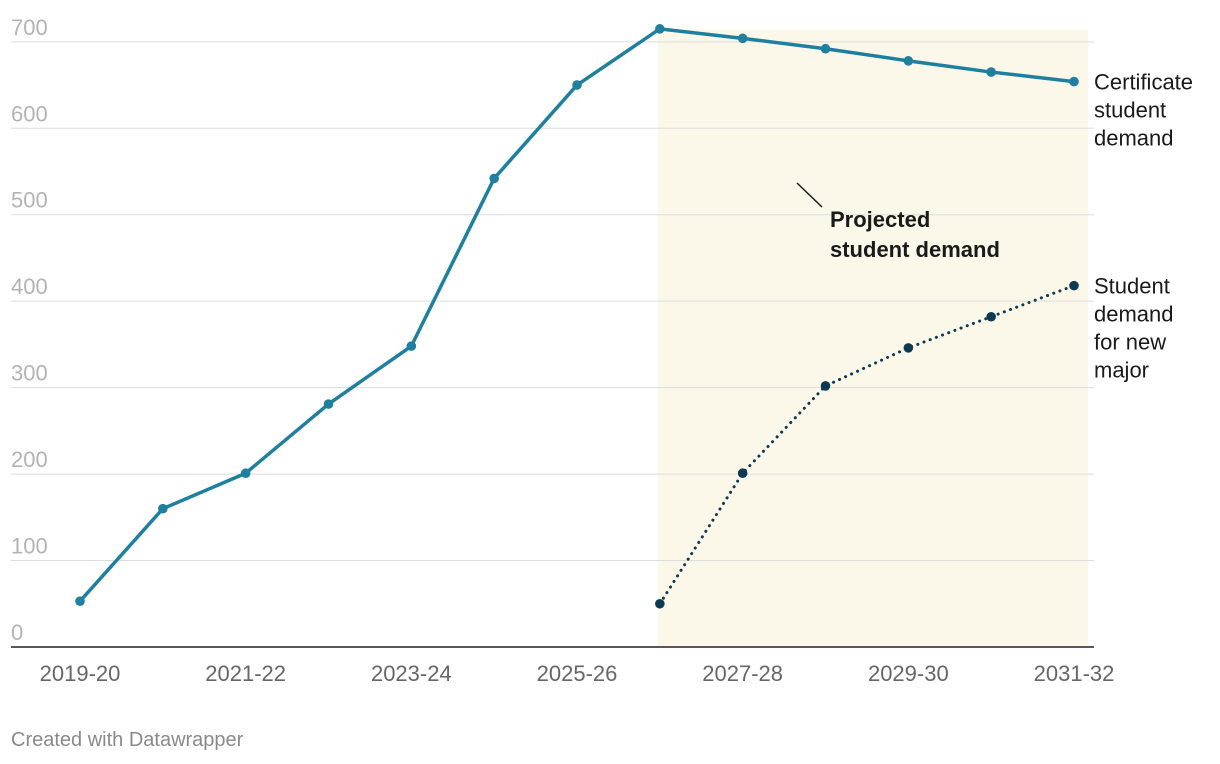 The width and height of the screenshot is (1220, 764). What do you see at coordinates (908, 673) in the screenshot?
I see `x-tick-label: 2029-30` at bounding box center [908, 673].